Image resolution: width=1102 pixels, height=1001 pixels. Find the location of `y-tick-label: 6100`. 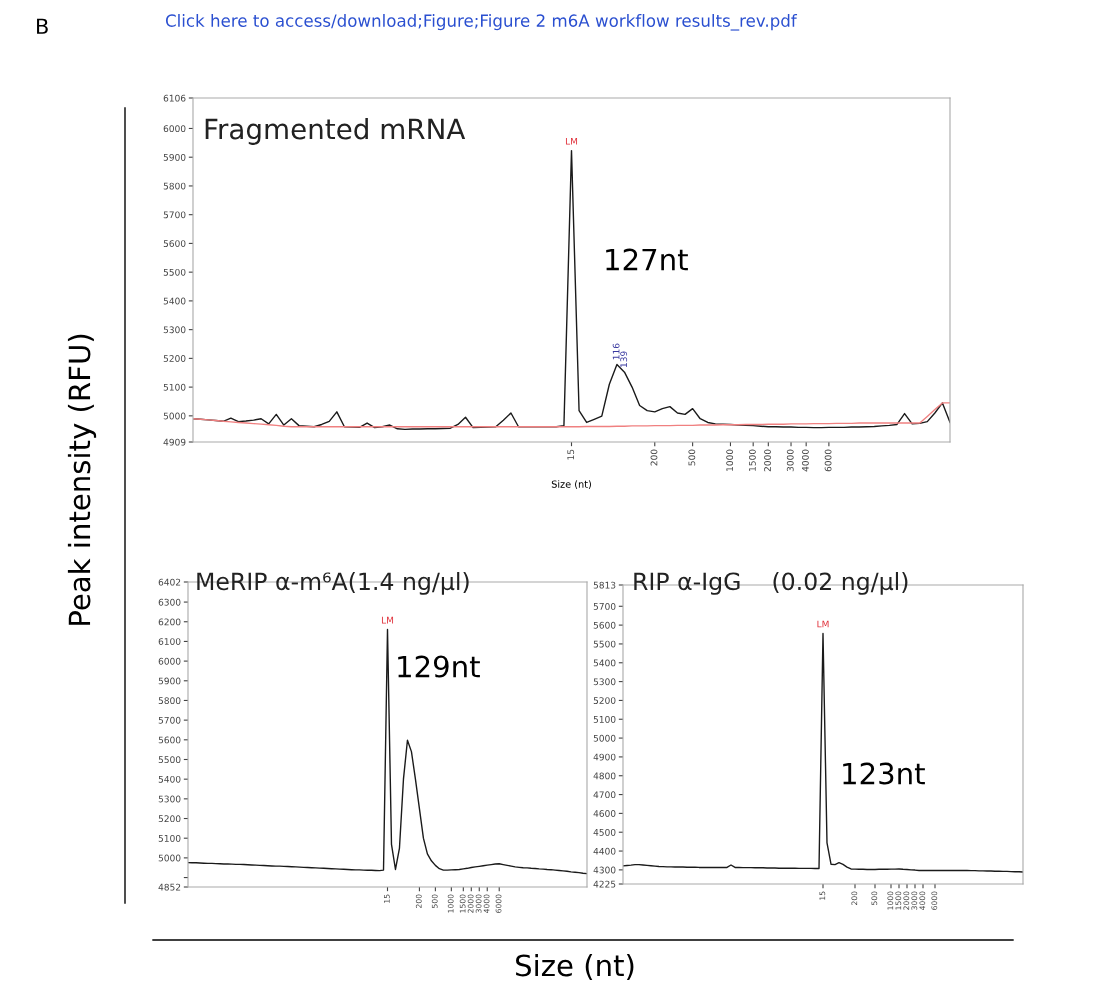

y-tick-label: 6100 is located at coordinates (169, 641).